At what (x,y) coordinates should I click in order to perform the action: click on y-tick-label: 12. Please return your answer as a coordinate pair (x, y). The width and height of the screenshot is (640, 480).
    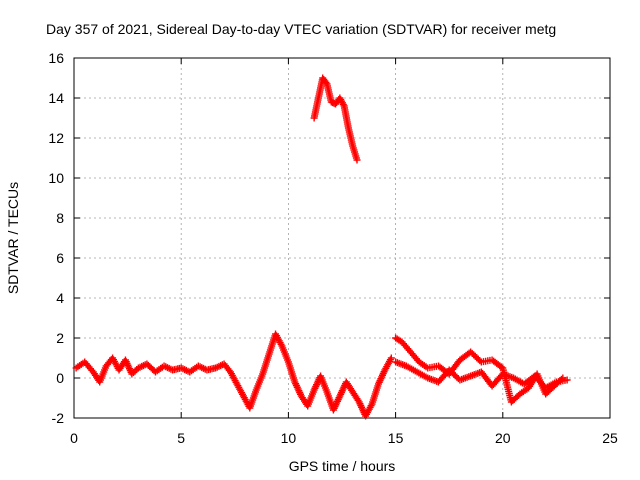
    Looking at the image, I should click on (56, 138).